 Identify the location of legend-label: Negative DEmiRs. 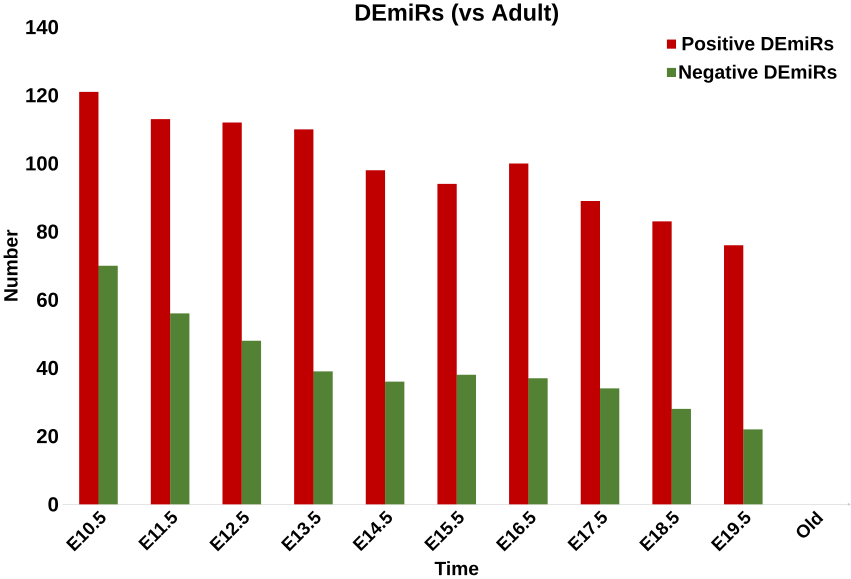
(758, 73).